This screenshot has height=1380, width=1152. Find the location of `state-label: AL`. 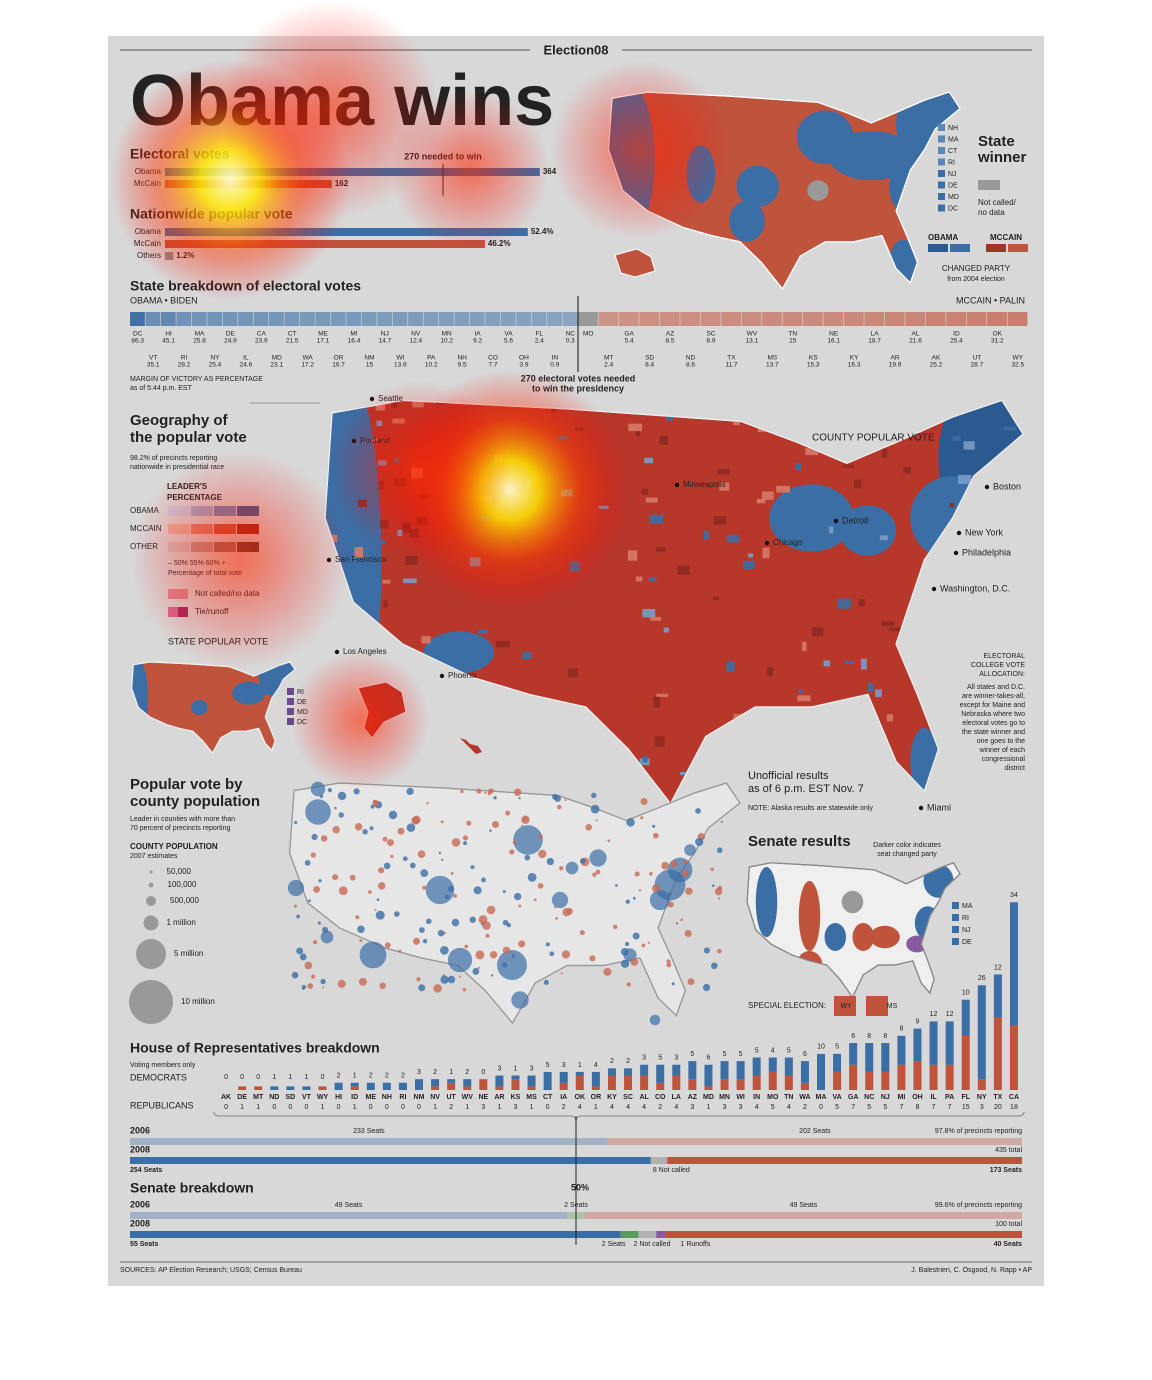

state-label: AL is located at coordinates (916, 334).